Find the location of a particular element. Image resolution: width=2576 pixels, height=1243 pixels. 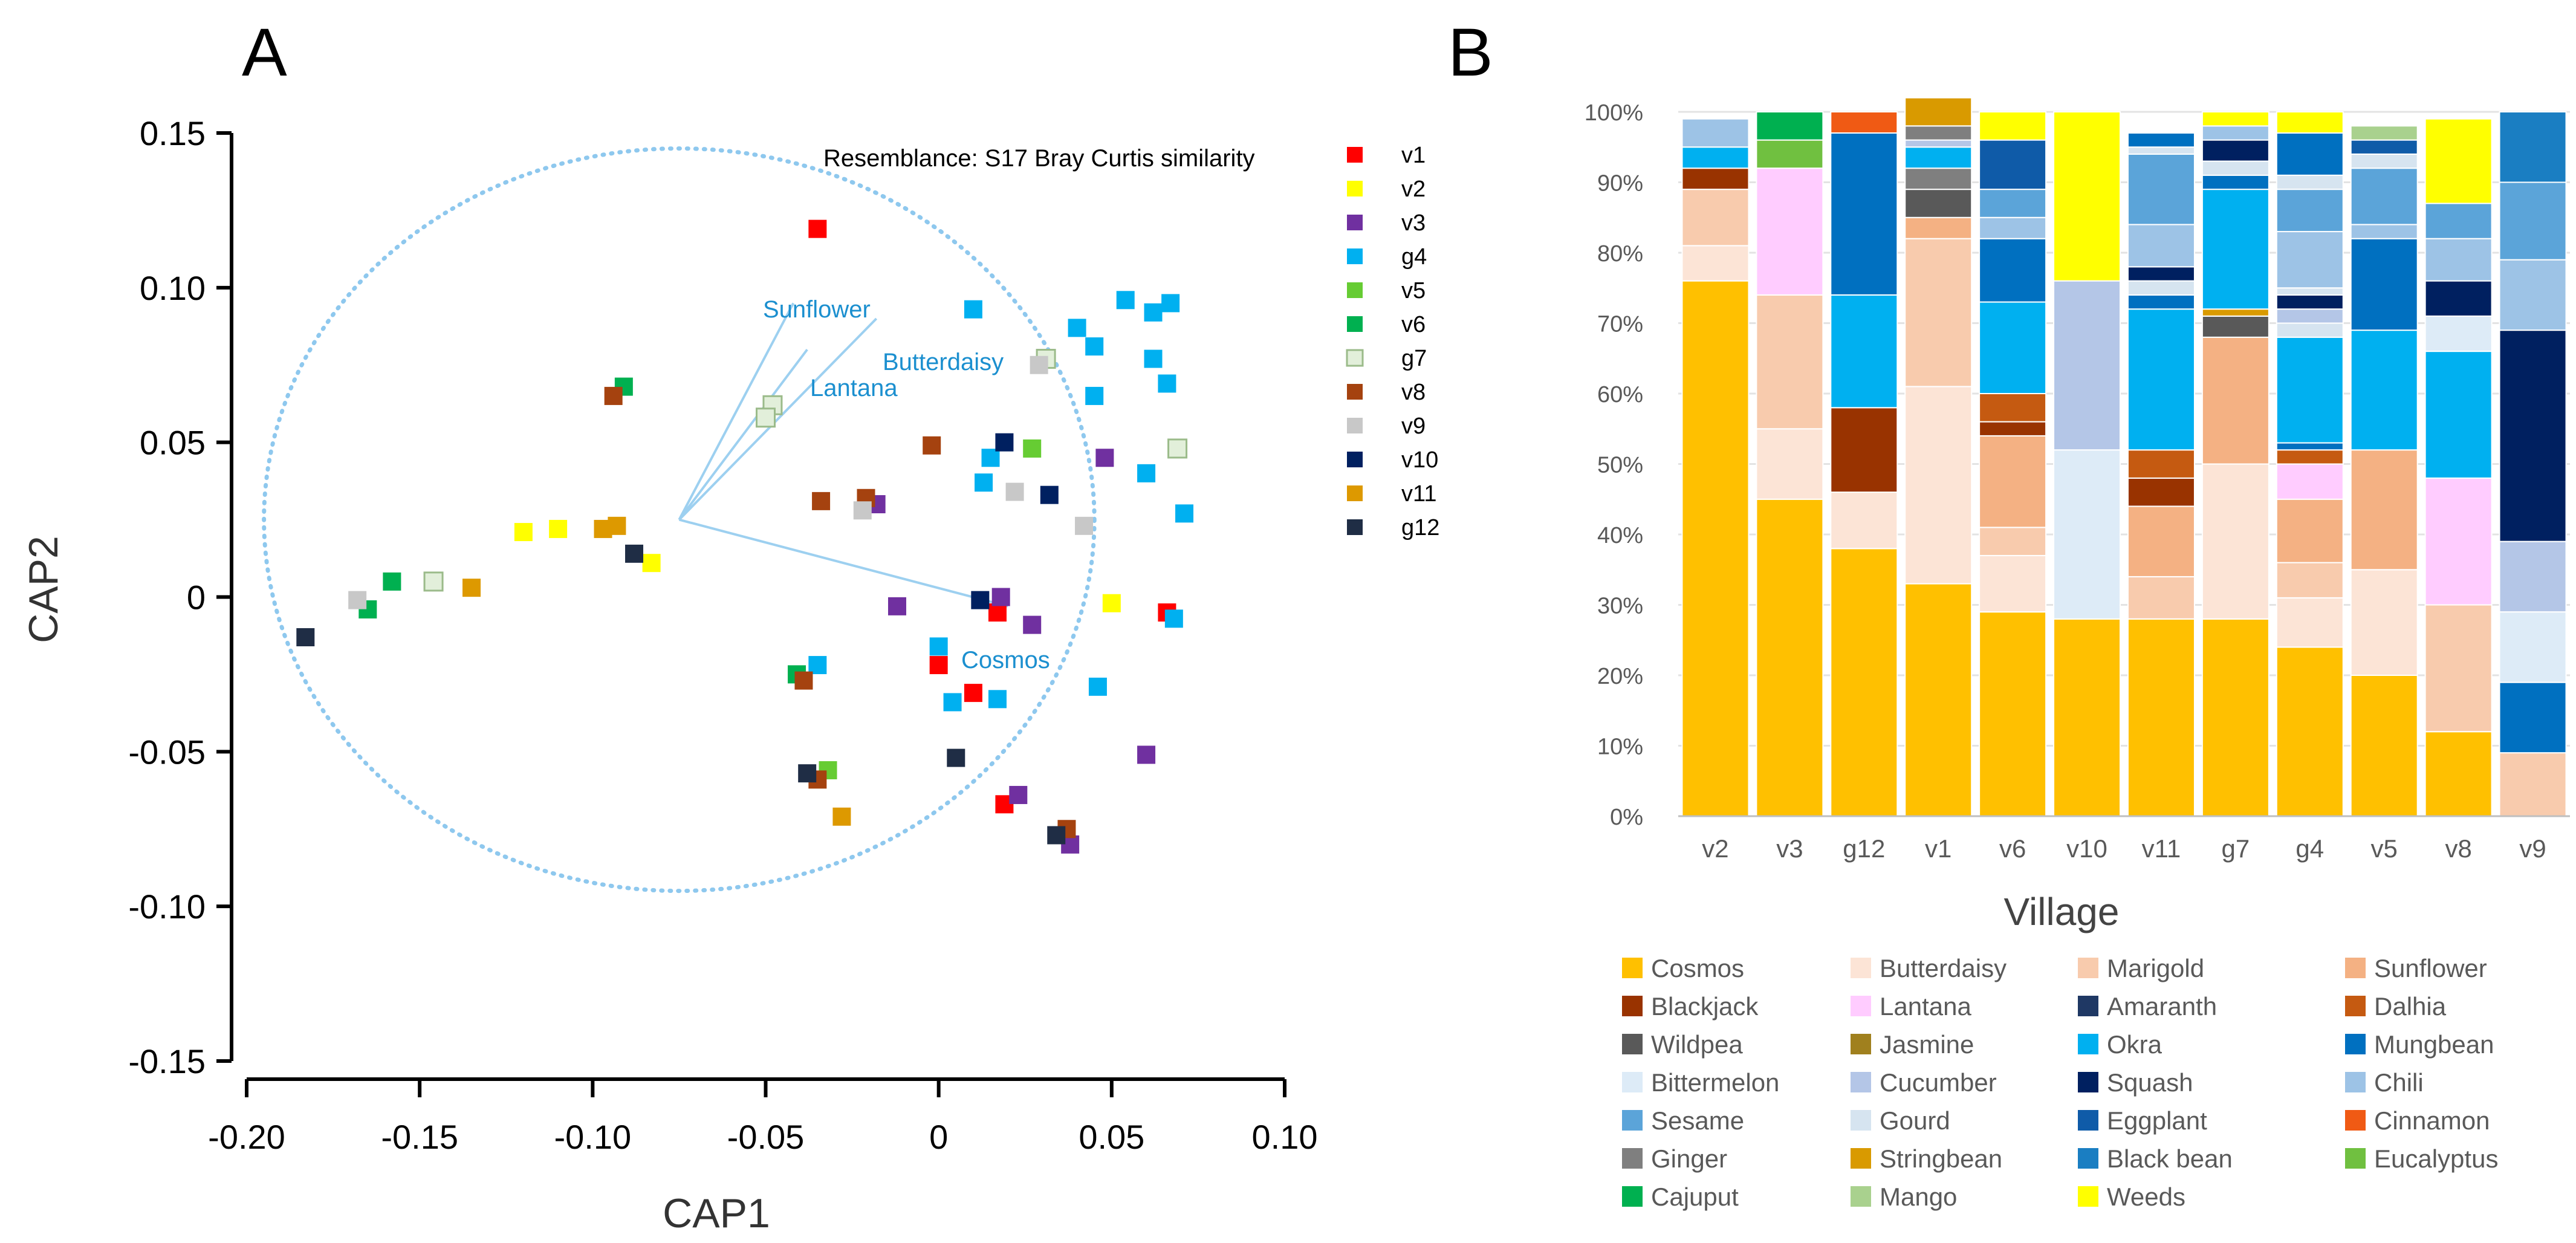

legend-label: Eucalyptus is located at coordinates (2436, 1158).